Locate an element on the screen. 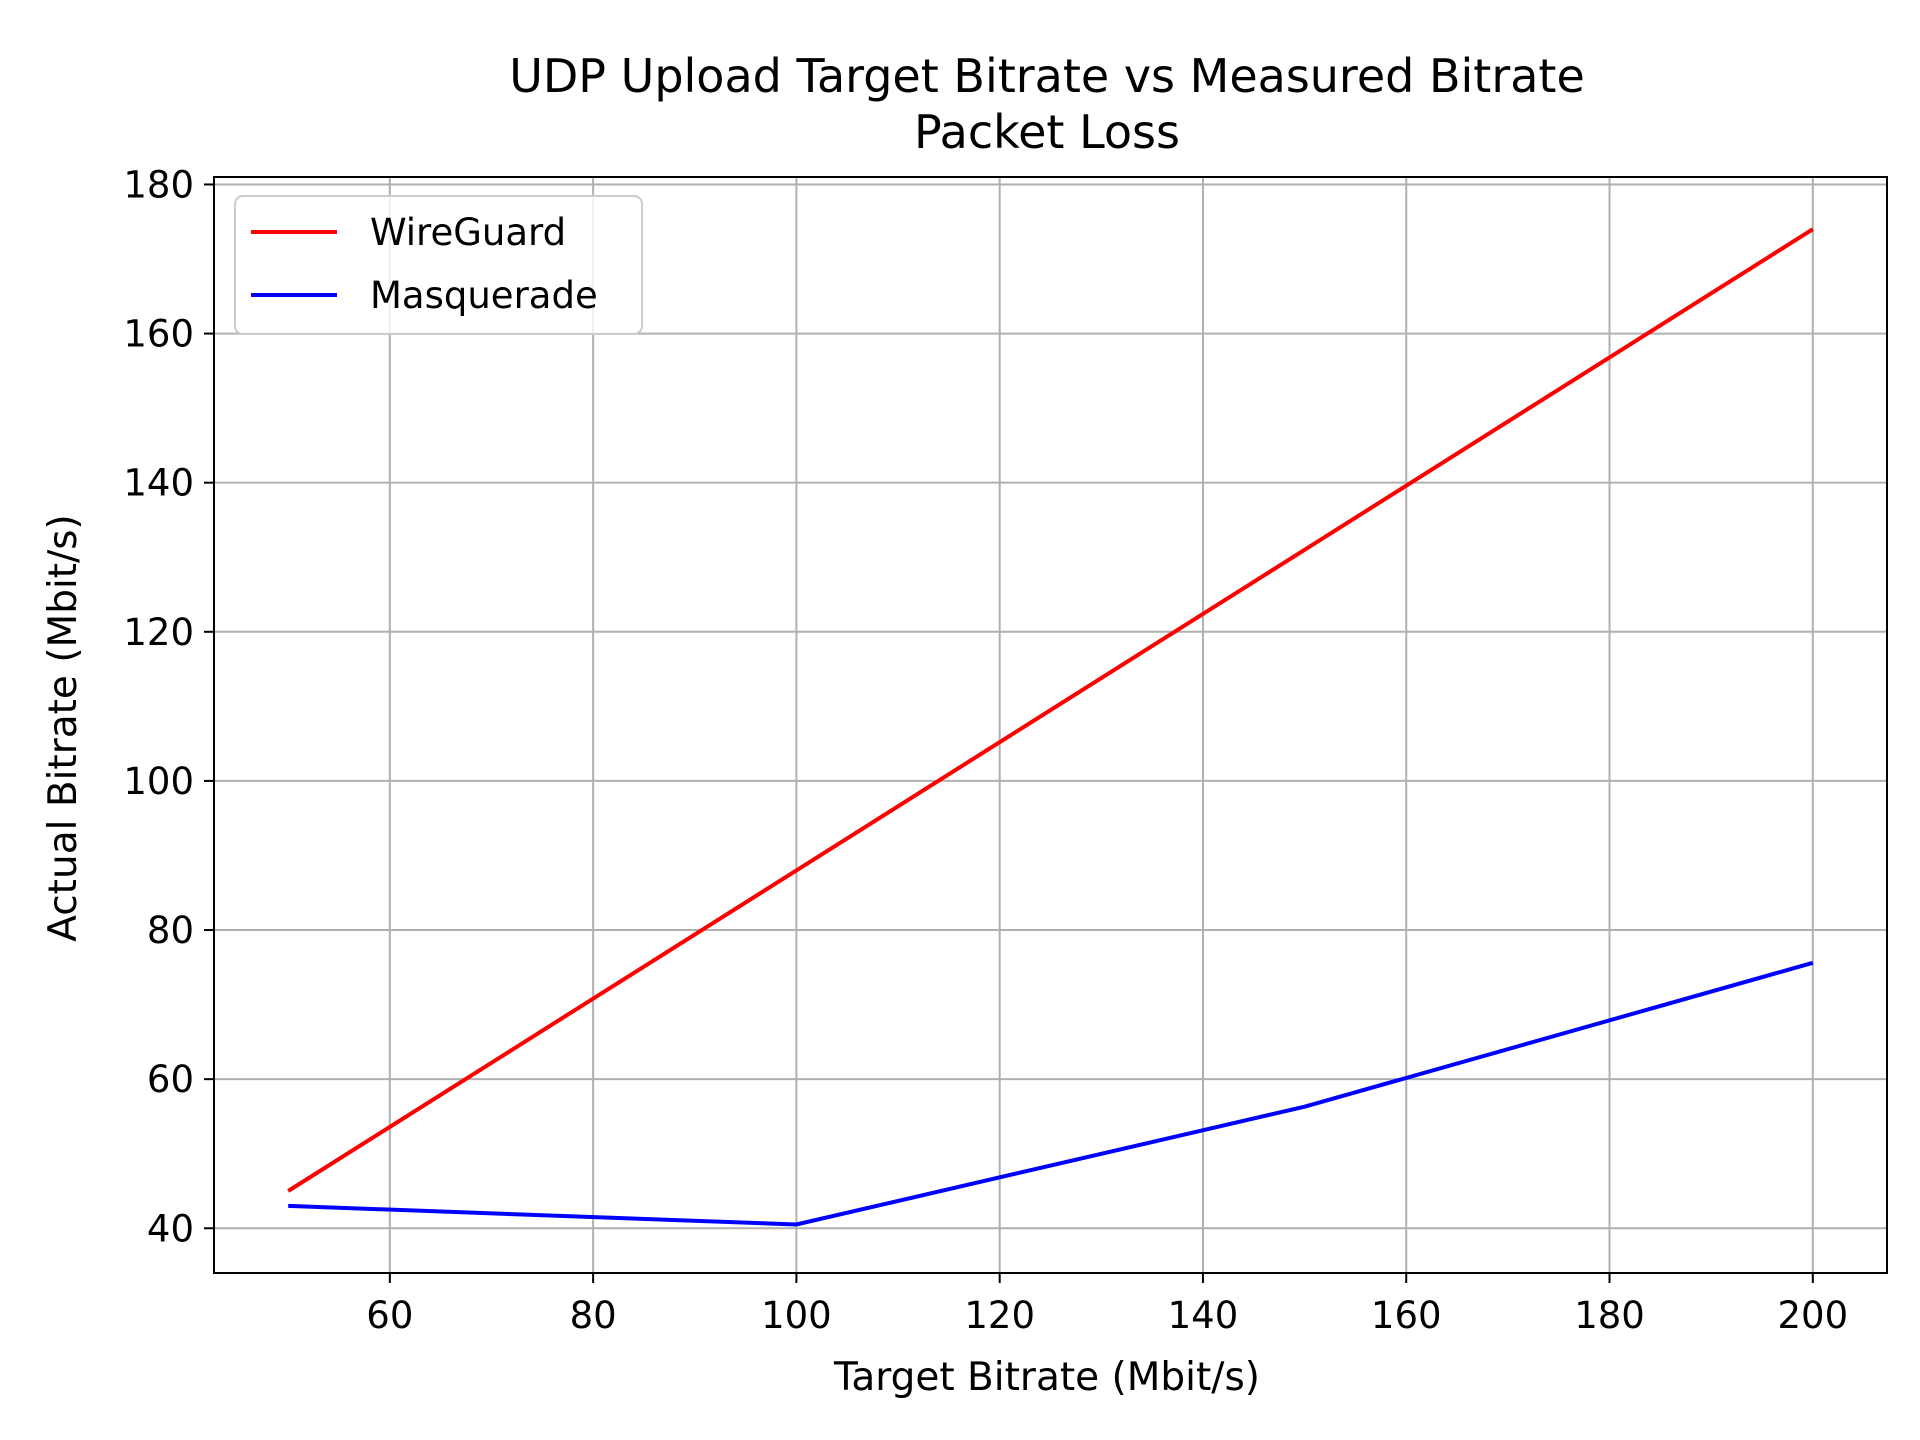  y-tick-label: 180 is located at coordinates (158, 184).